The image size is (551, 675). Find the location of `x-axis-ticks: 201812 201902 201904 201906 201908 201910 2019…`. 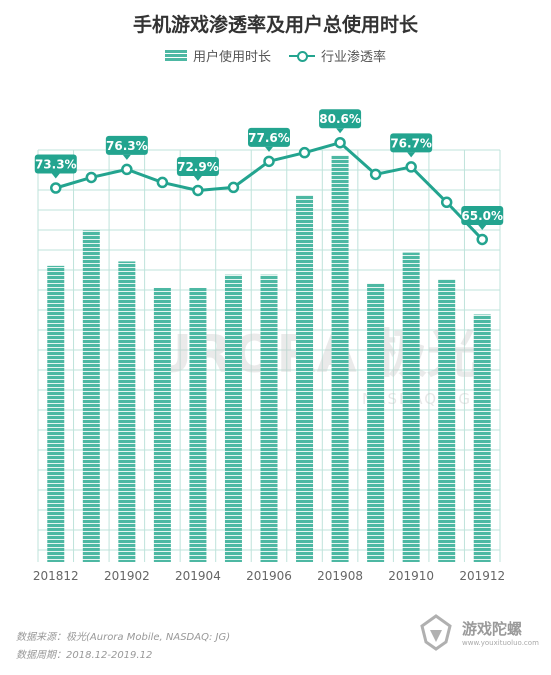

x-axis-ticks: 201812 201902 201904 201906 201908 201910 2019… is located at coordinates (269, 576).